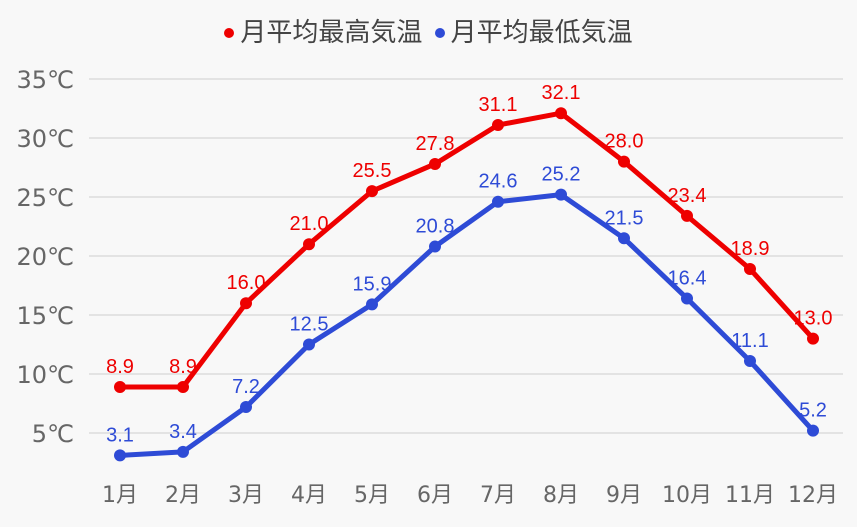  Describe the element at coordinates (749, 341) in the screenshot. I see `data-label: 11.1` at that location.